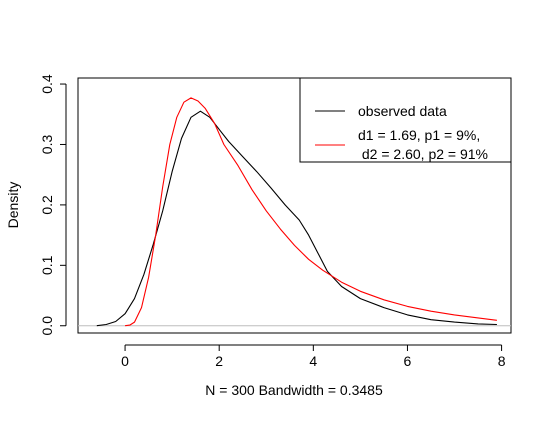 Image resolution: width=551 pixels, height=421 pixels. I want to click on y-tick-label: 0.3, so click(47, 145).